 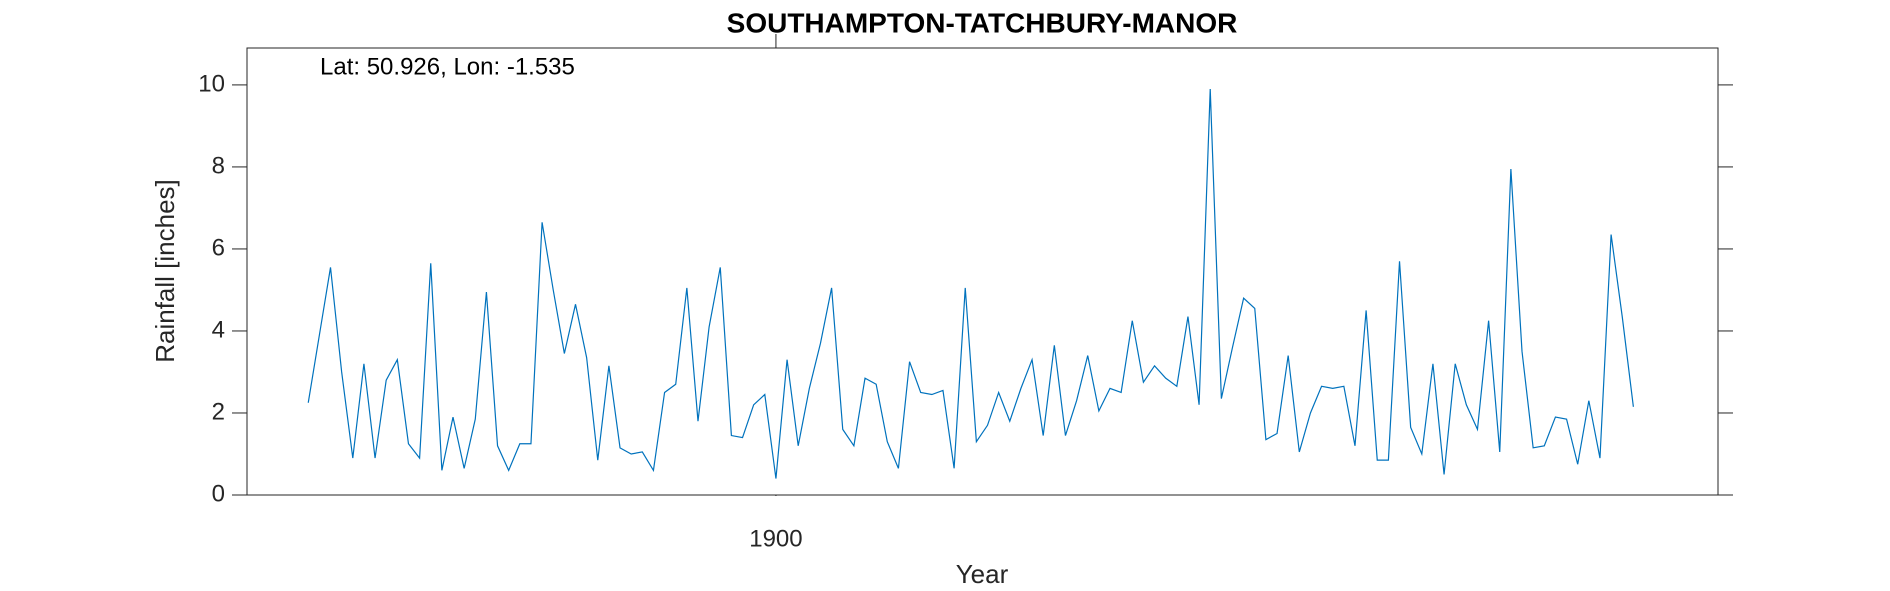 I want to click on y-tick-label: 2, so click(x=218, y=411).